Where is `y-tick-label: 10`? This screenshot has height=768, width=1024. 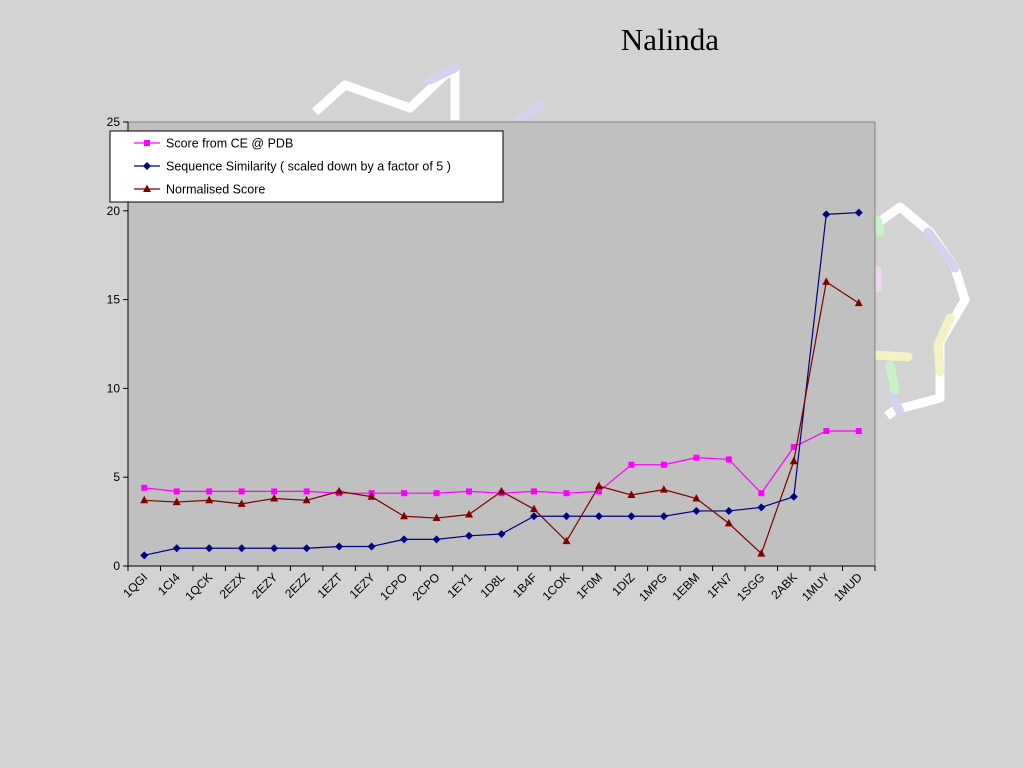 y-tick-label: 10 is located at coordinates (114, 388).